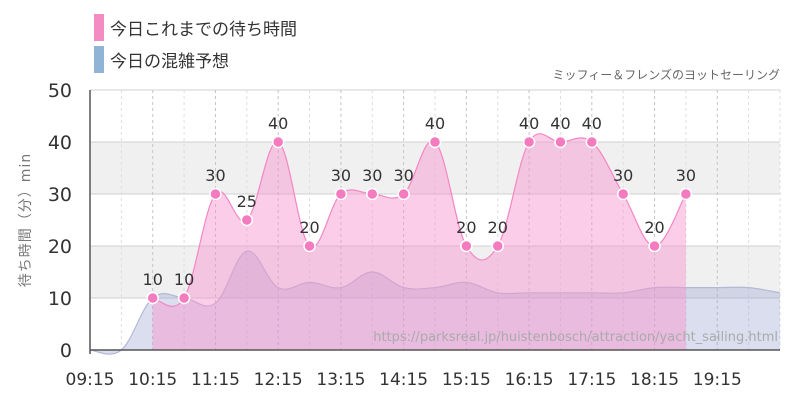 The width and height of the screenshot is (800, 400). I want to click on legend-swatch-actual, so click(99, 27).